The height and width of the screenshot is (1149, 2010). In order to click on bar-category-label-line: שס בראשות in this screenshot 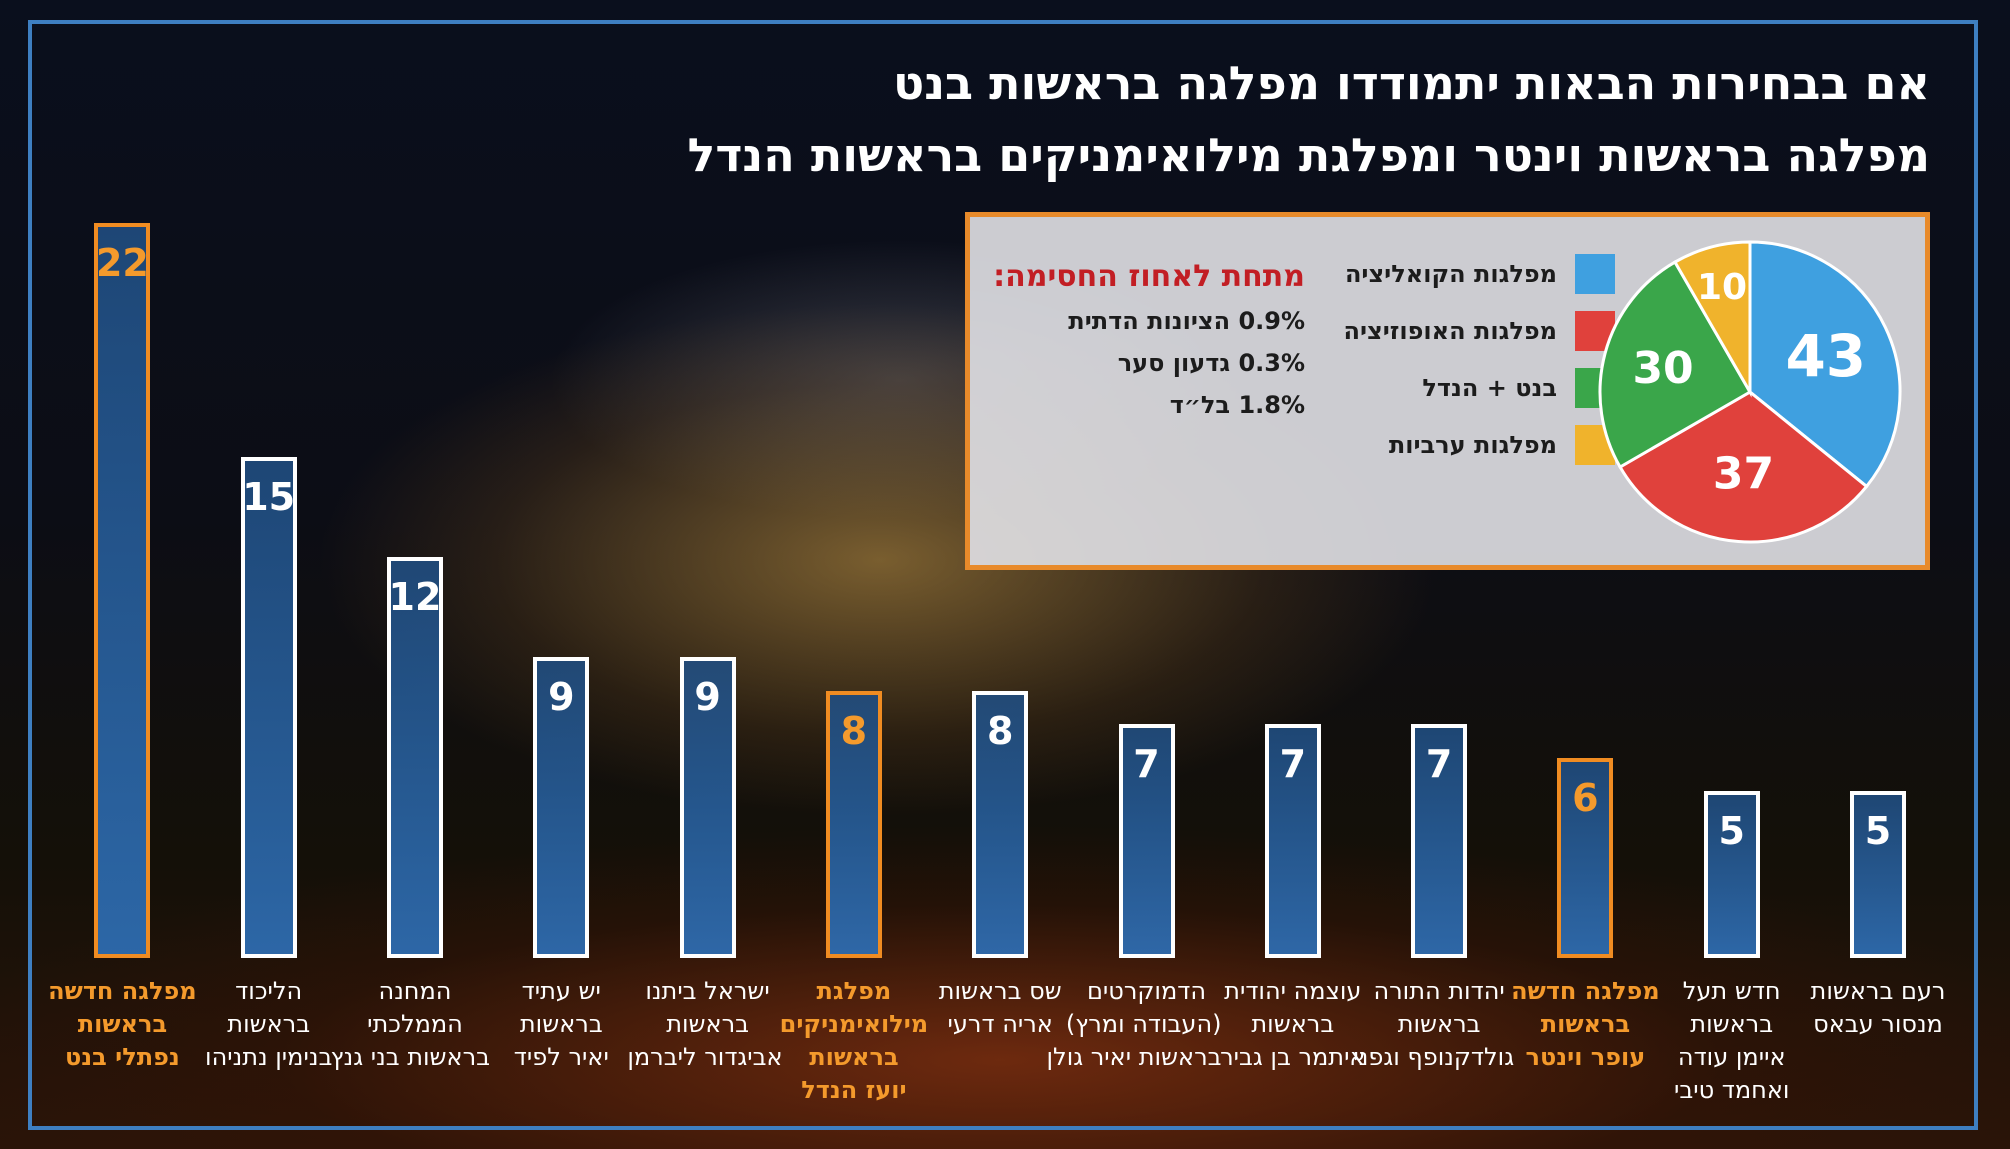, I will do `click(1000, 991)`.